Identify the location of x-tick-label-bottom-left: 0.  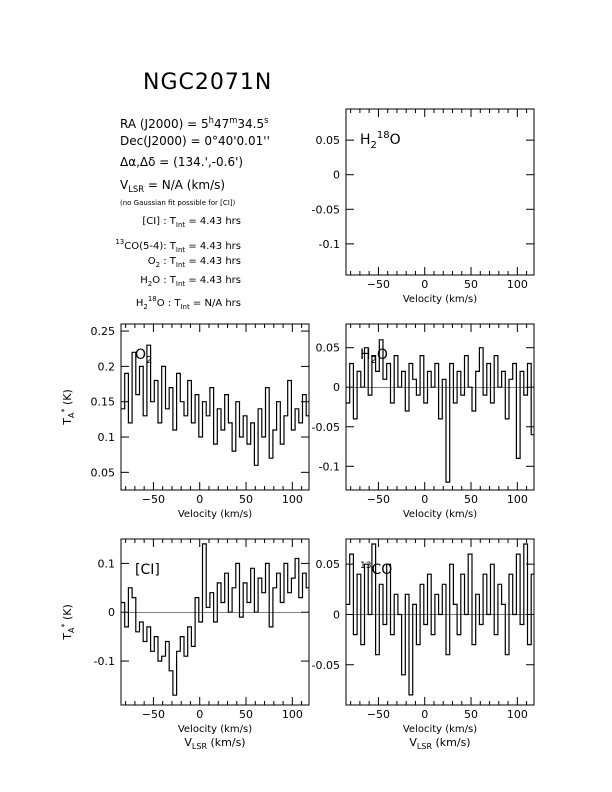
(199, 714).